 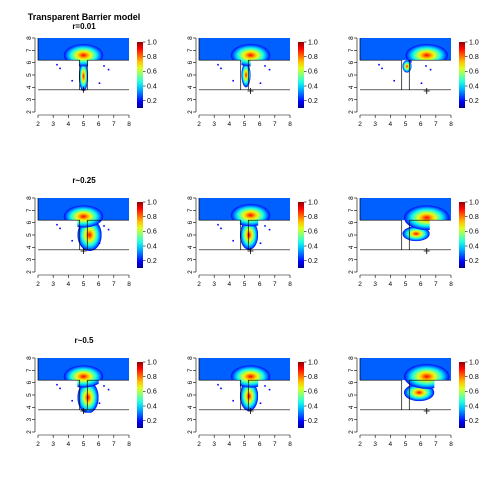 I want to click on panel-1-1: 2 3 4 5 6 7 8 2 3 4 5 6 7 8 0.2 0.4 0.6 0.8 1.0, so click(x=252, y=242).